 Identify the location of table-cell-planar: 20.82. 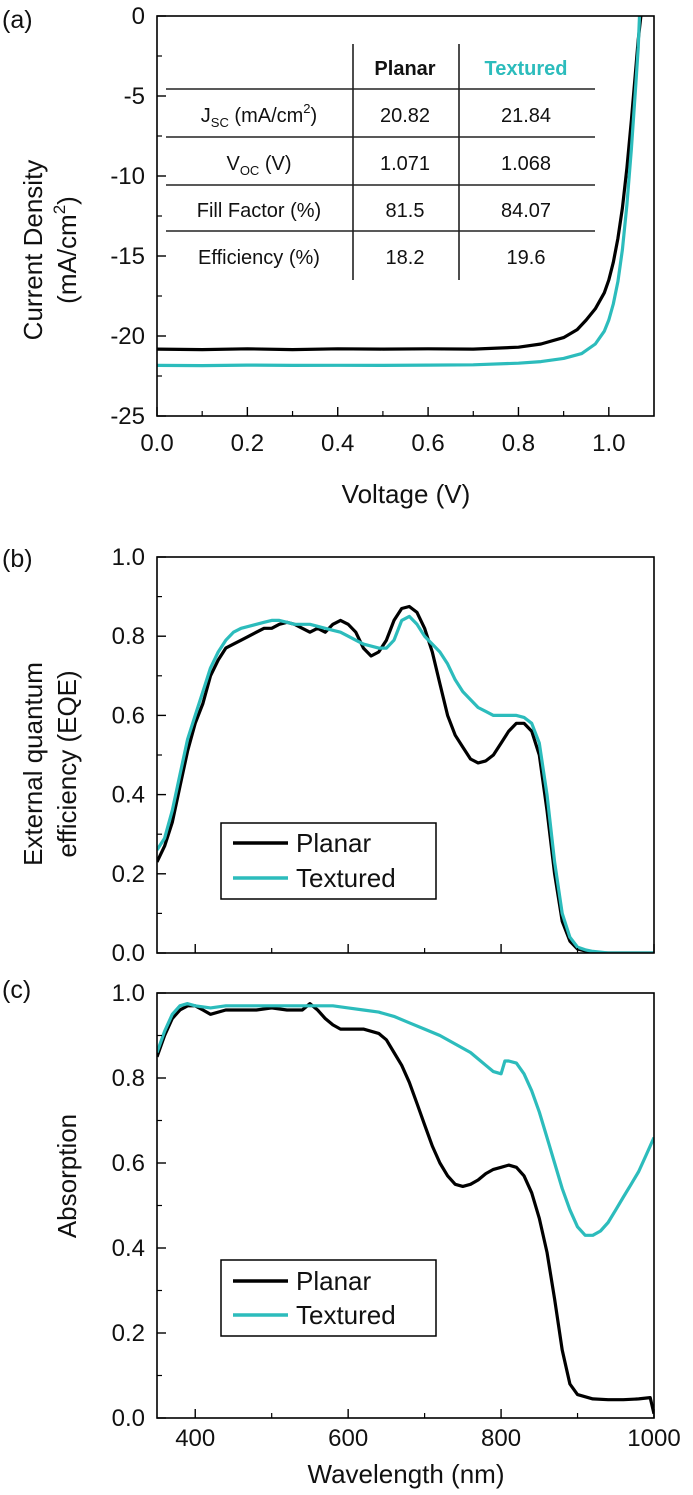
(405, 116).